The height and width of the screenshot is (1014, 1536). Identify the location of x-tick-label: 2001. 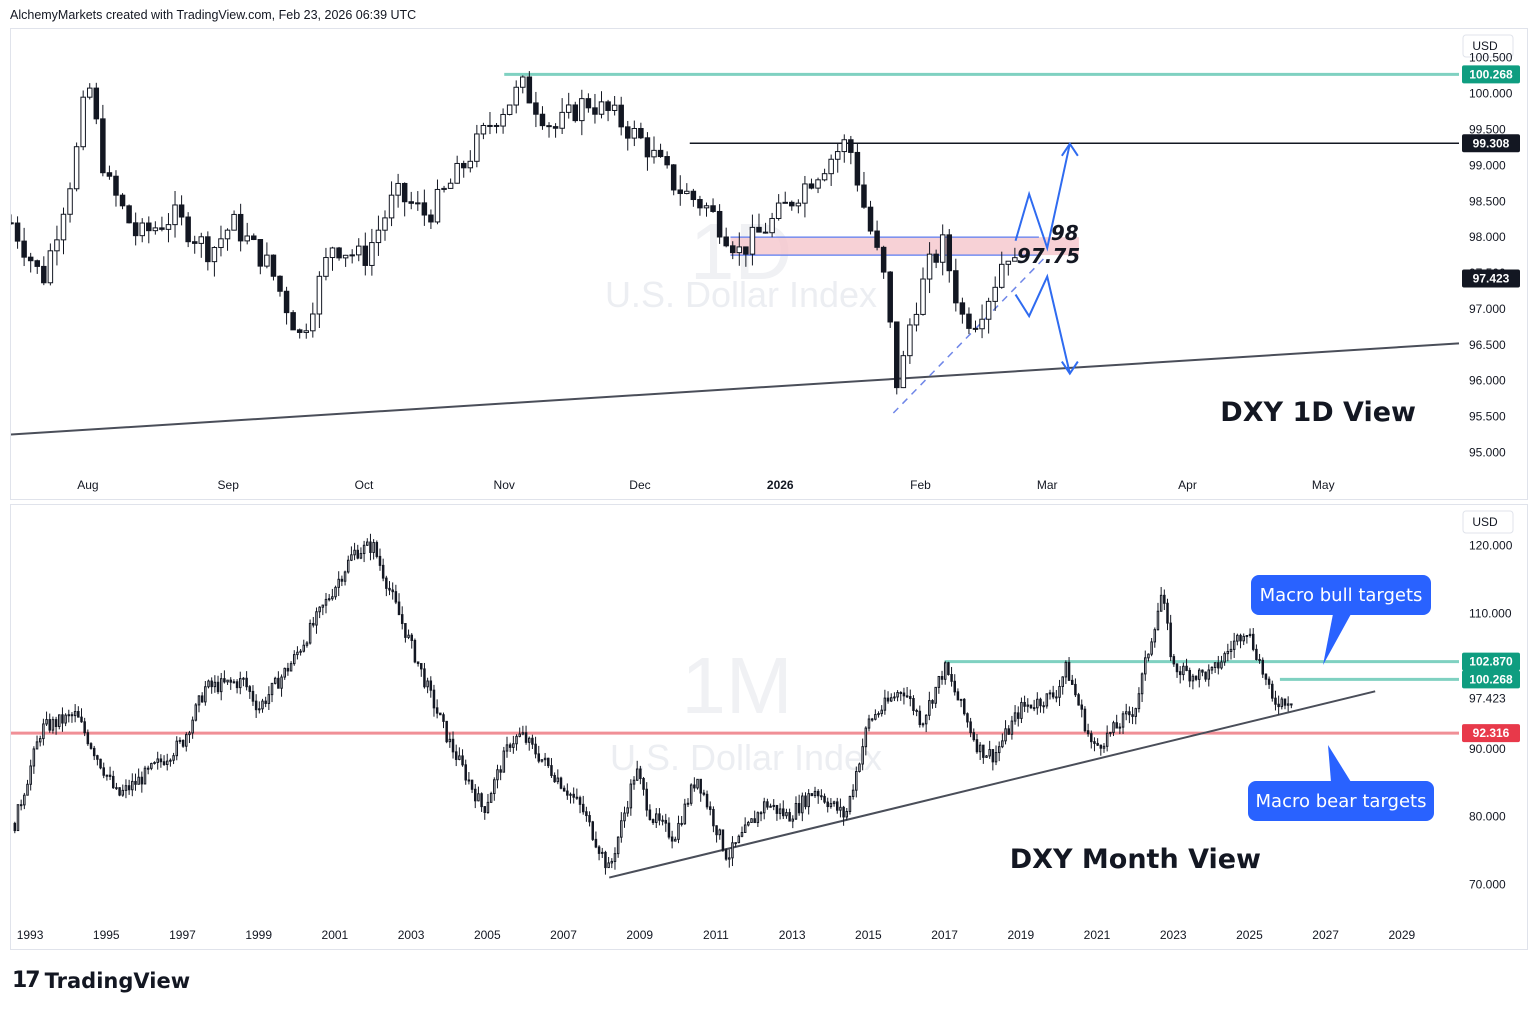
(335, 935).